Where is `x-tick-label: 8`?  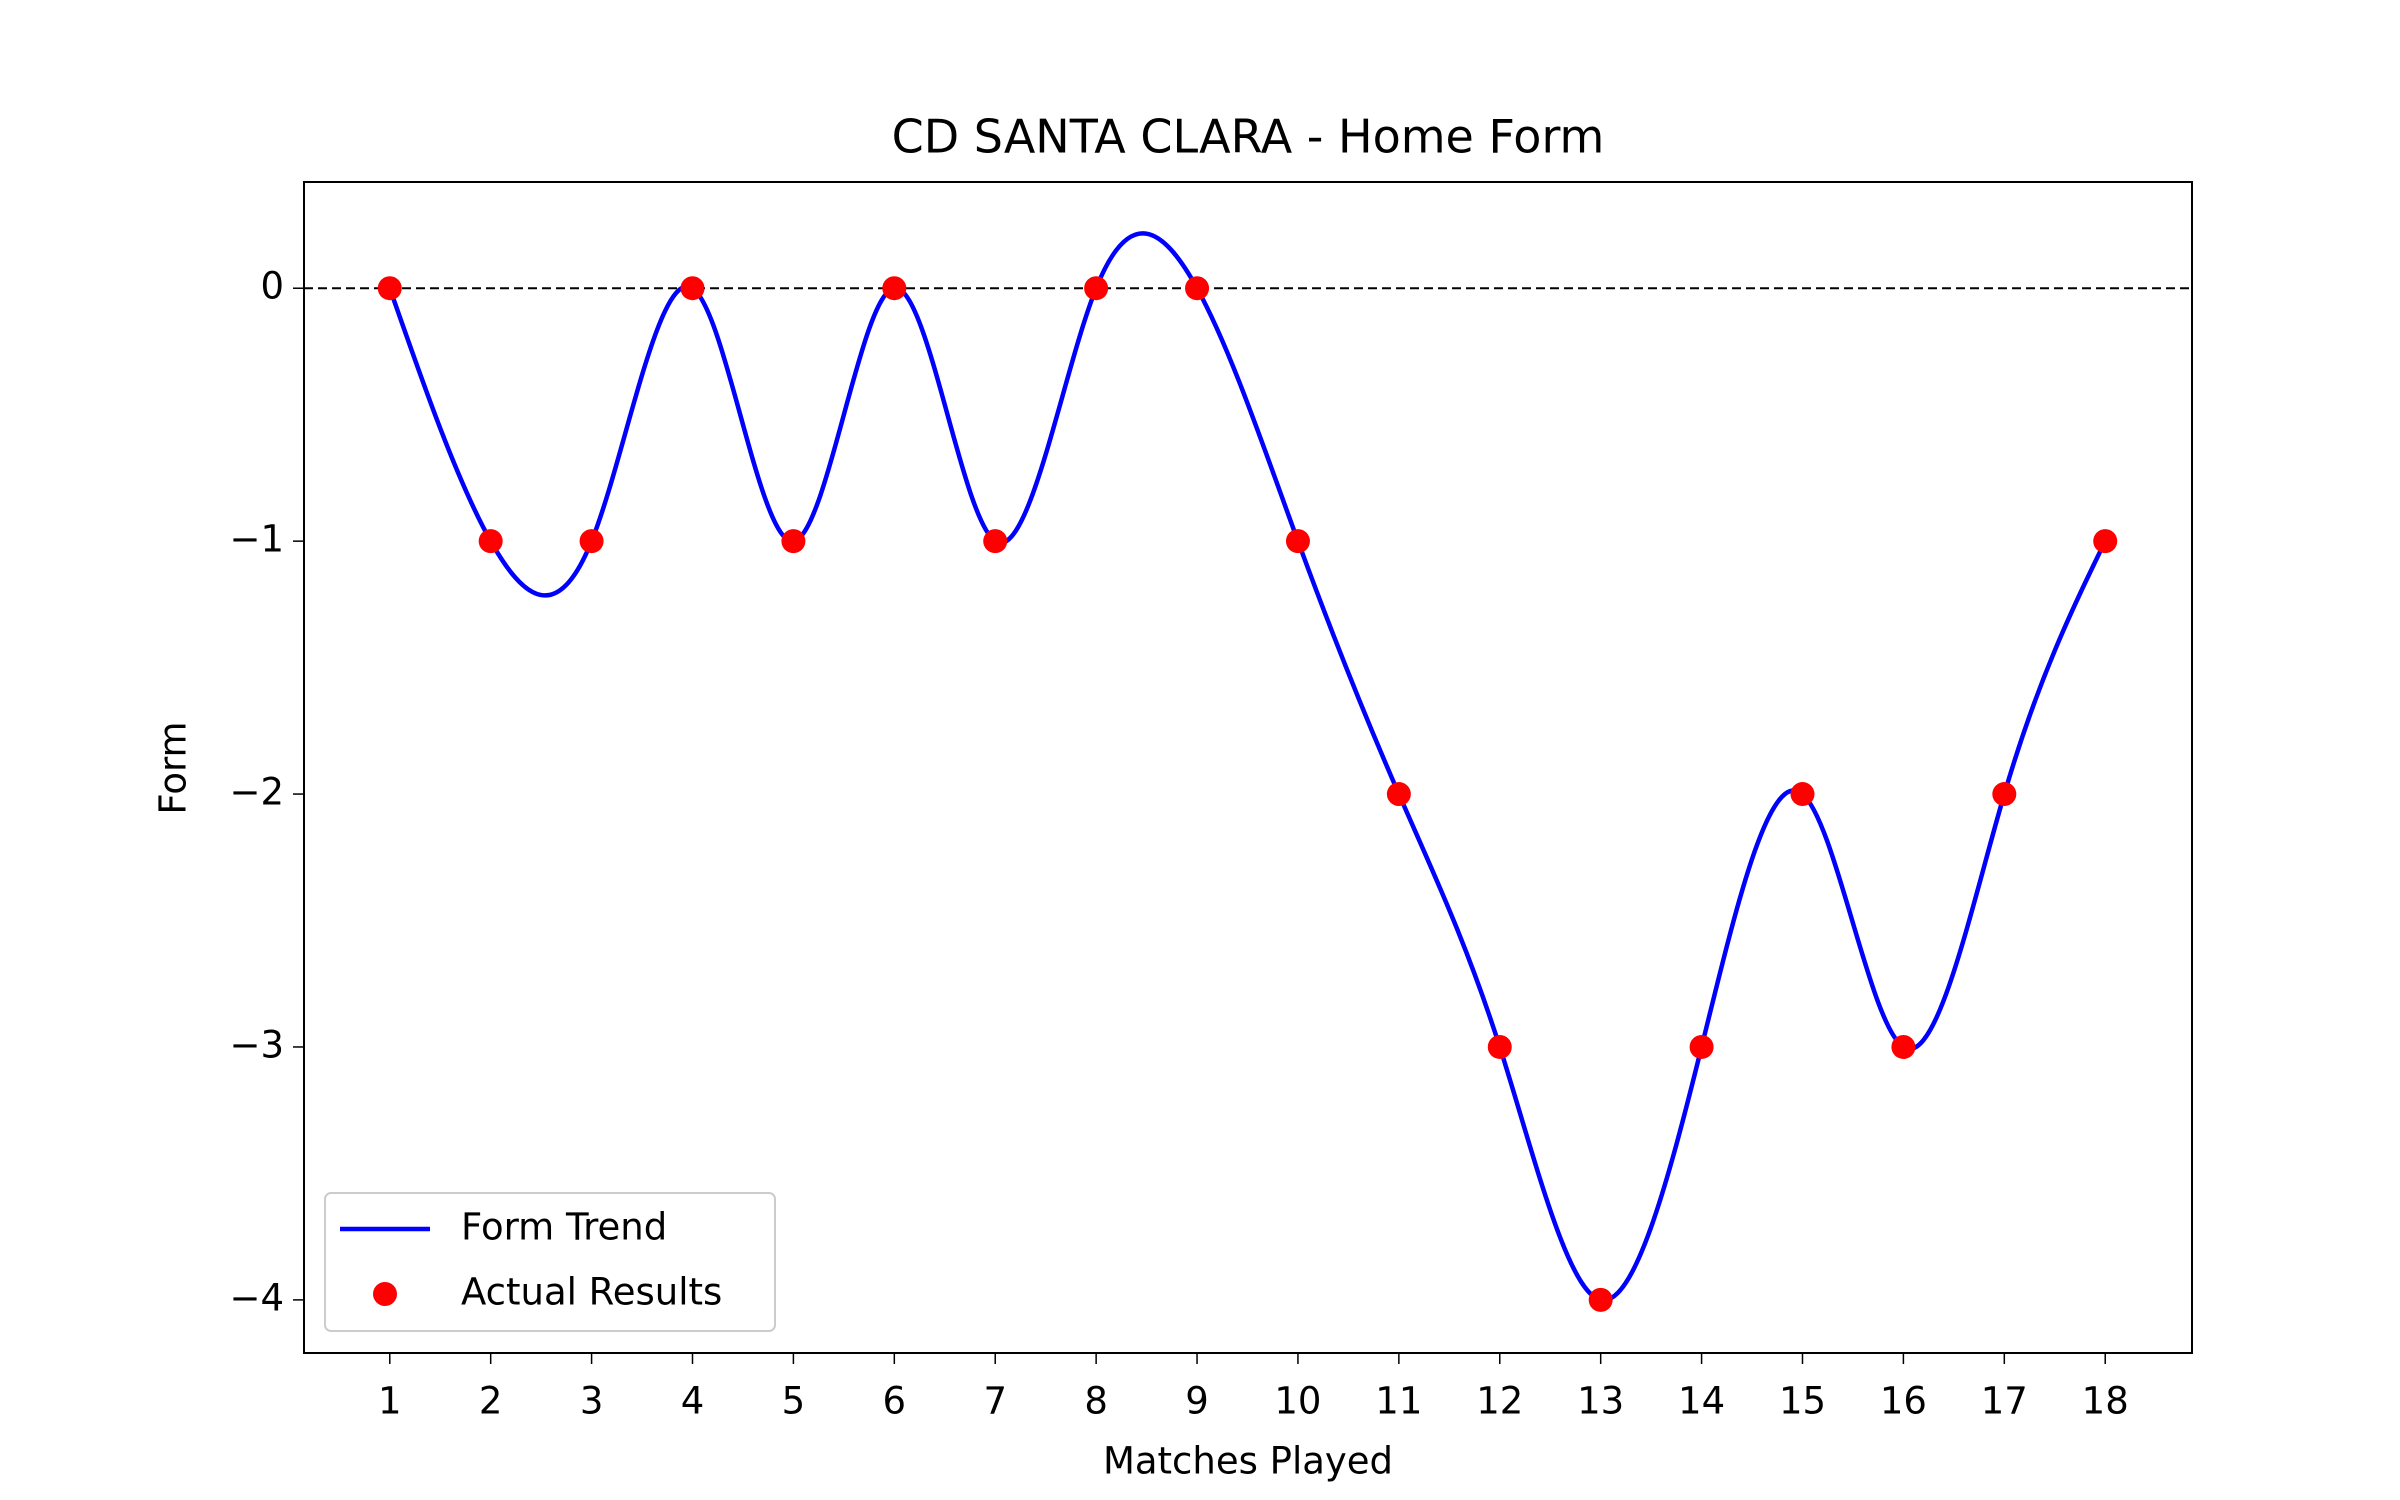 x-tick-label: 8 is located at coordinates (1096, 1401).